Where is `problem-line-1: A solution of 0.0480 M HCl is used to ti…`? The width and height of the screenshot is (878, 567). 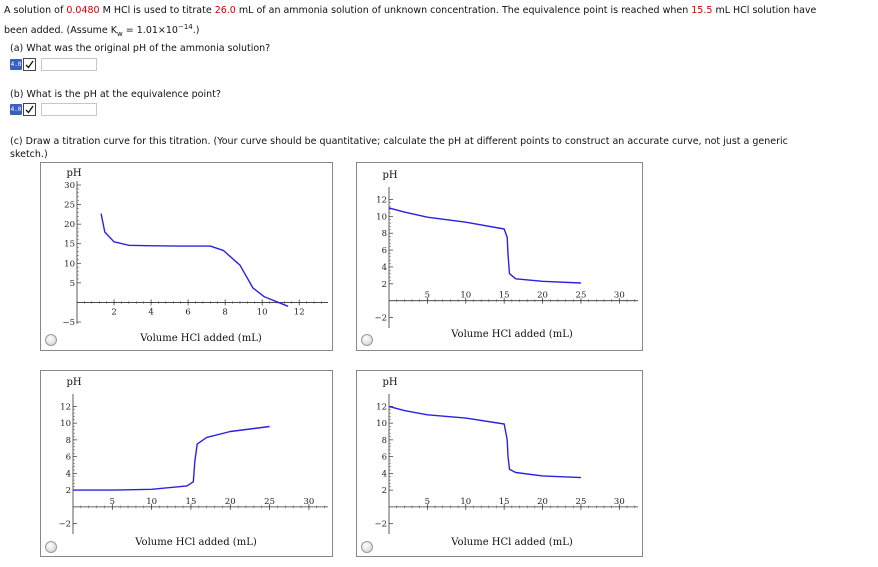 problem-line-1: A solution of 0.0480 M HCl is used to ti… is located at coordinates (439, 10).